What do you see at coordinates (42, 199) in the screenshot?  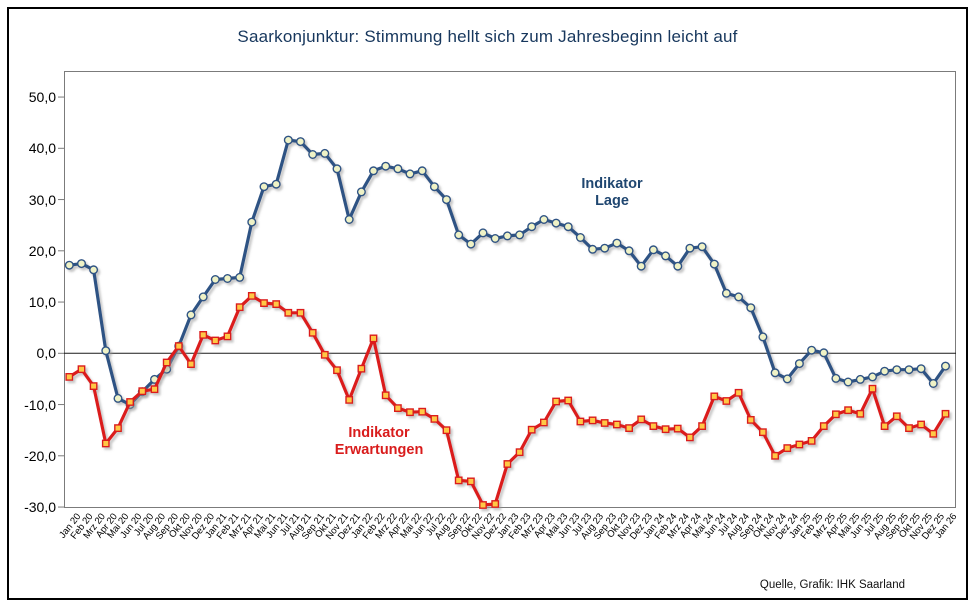 I see `y-axis-label: 30,0` at bounding box center [42, 199].